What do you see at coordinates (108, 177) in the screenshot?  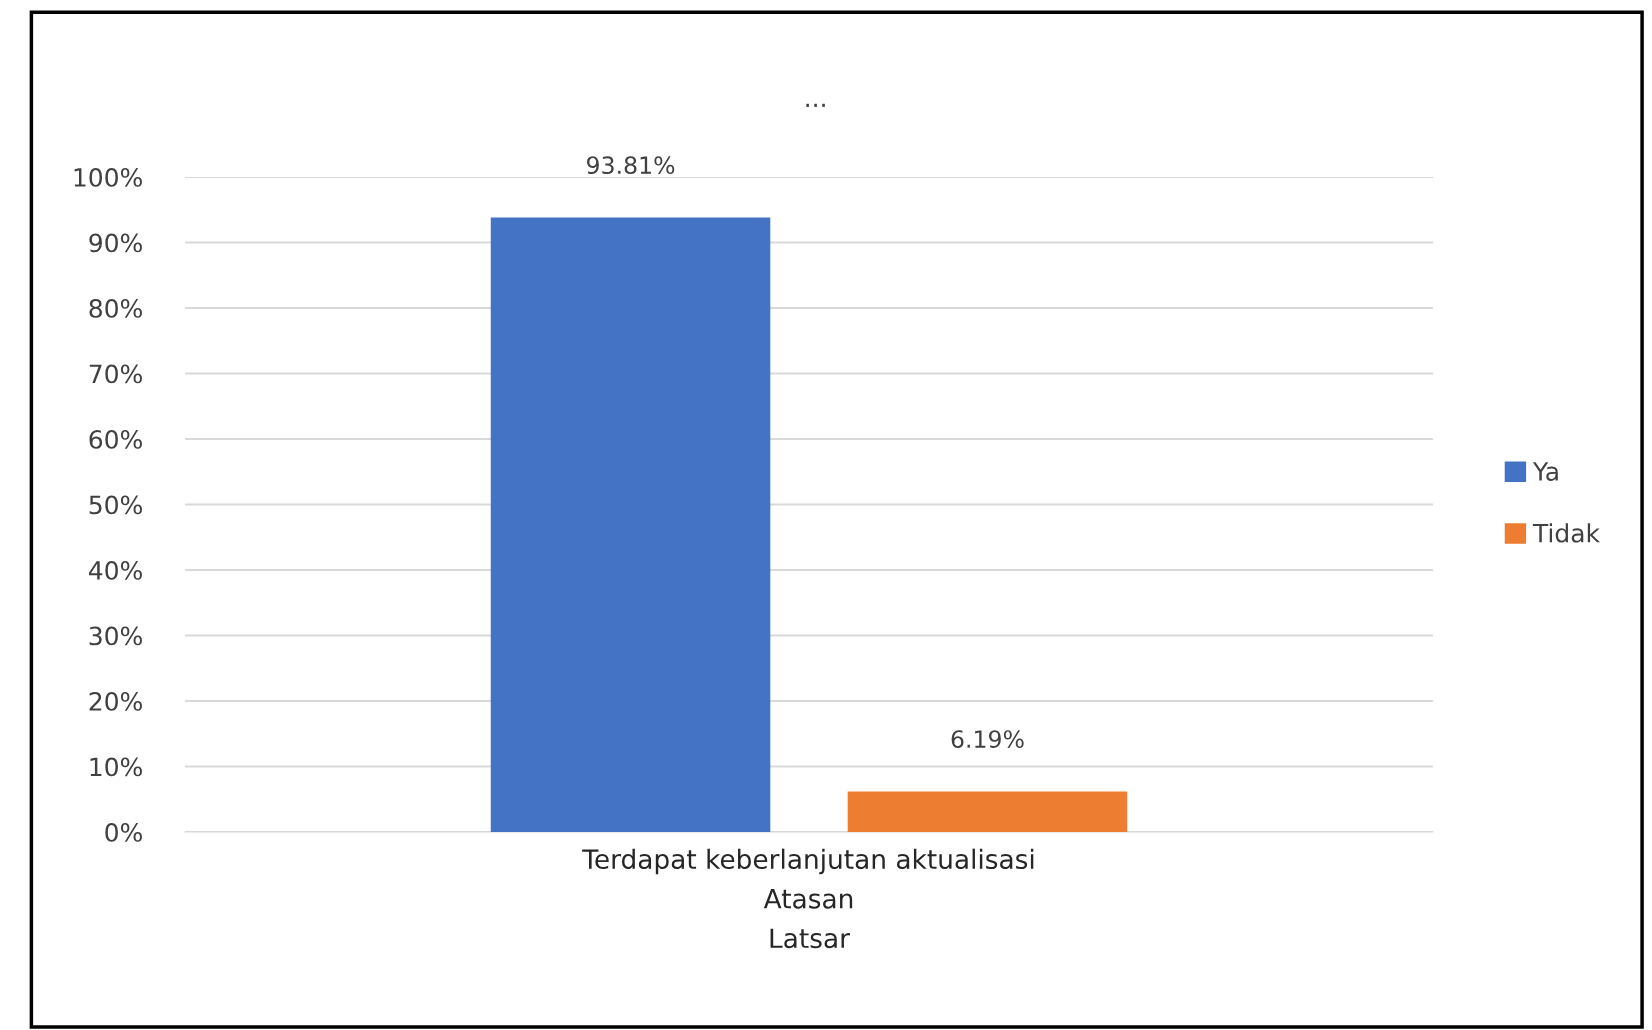 I see `y-tick-label: 100%` at bounding box center [108, 177].